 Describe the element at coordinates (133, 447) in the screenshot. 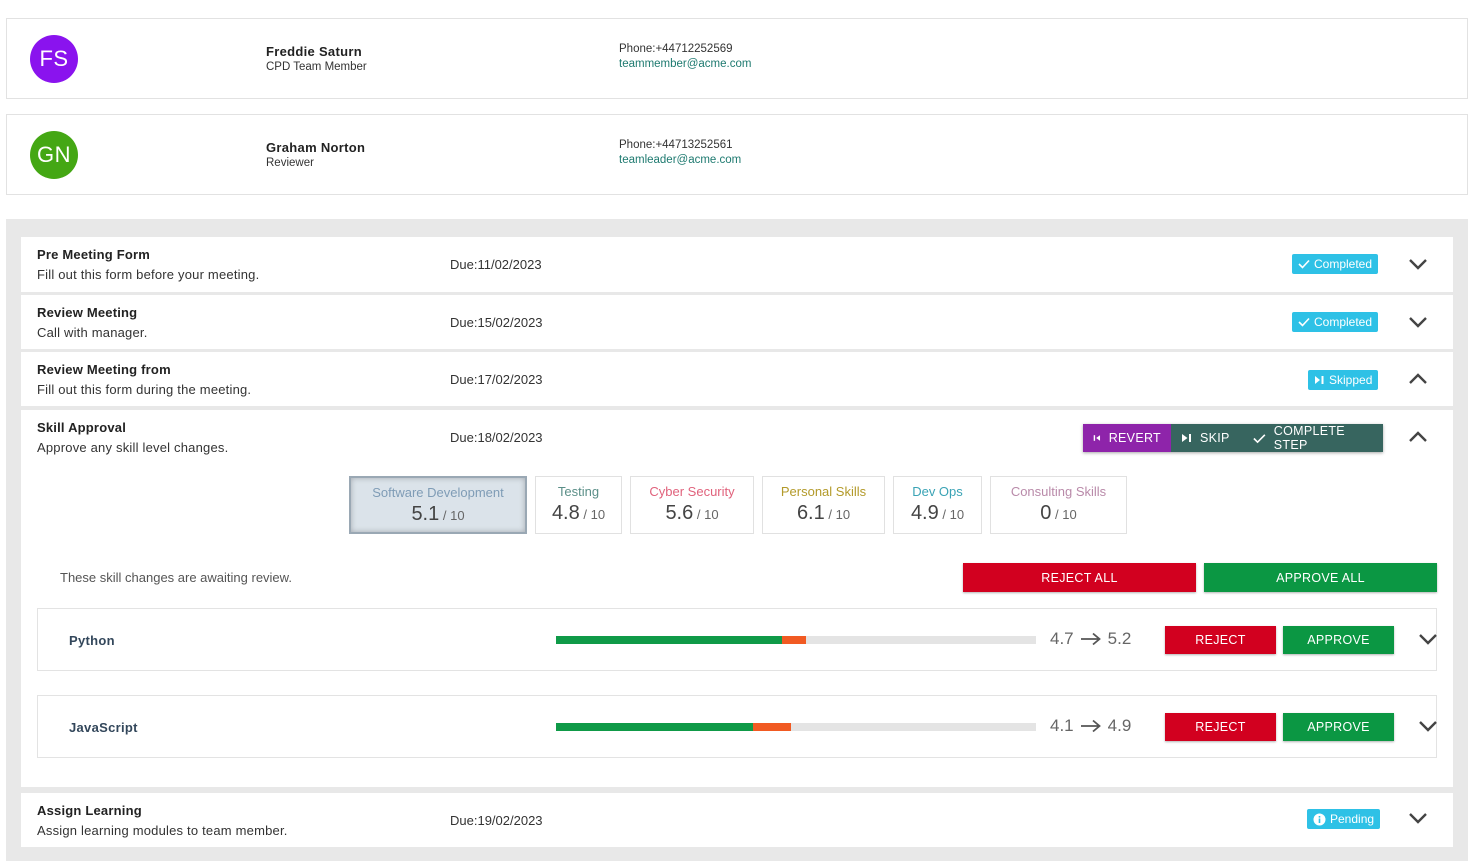

I see `step-description: Approve any skill level changes.` at that location.